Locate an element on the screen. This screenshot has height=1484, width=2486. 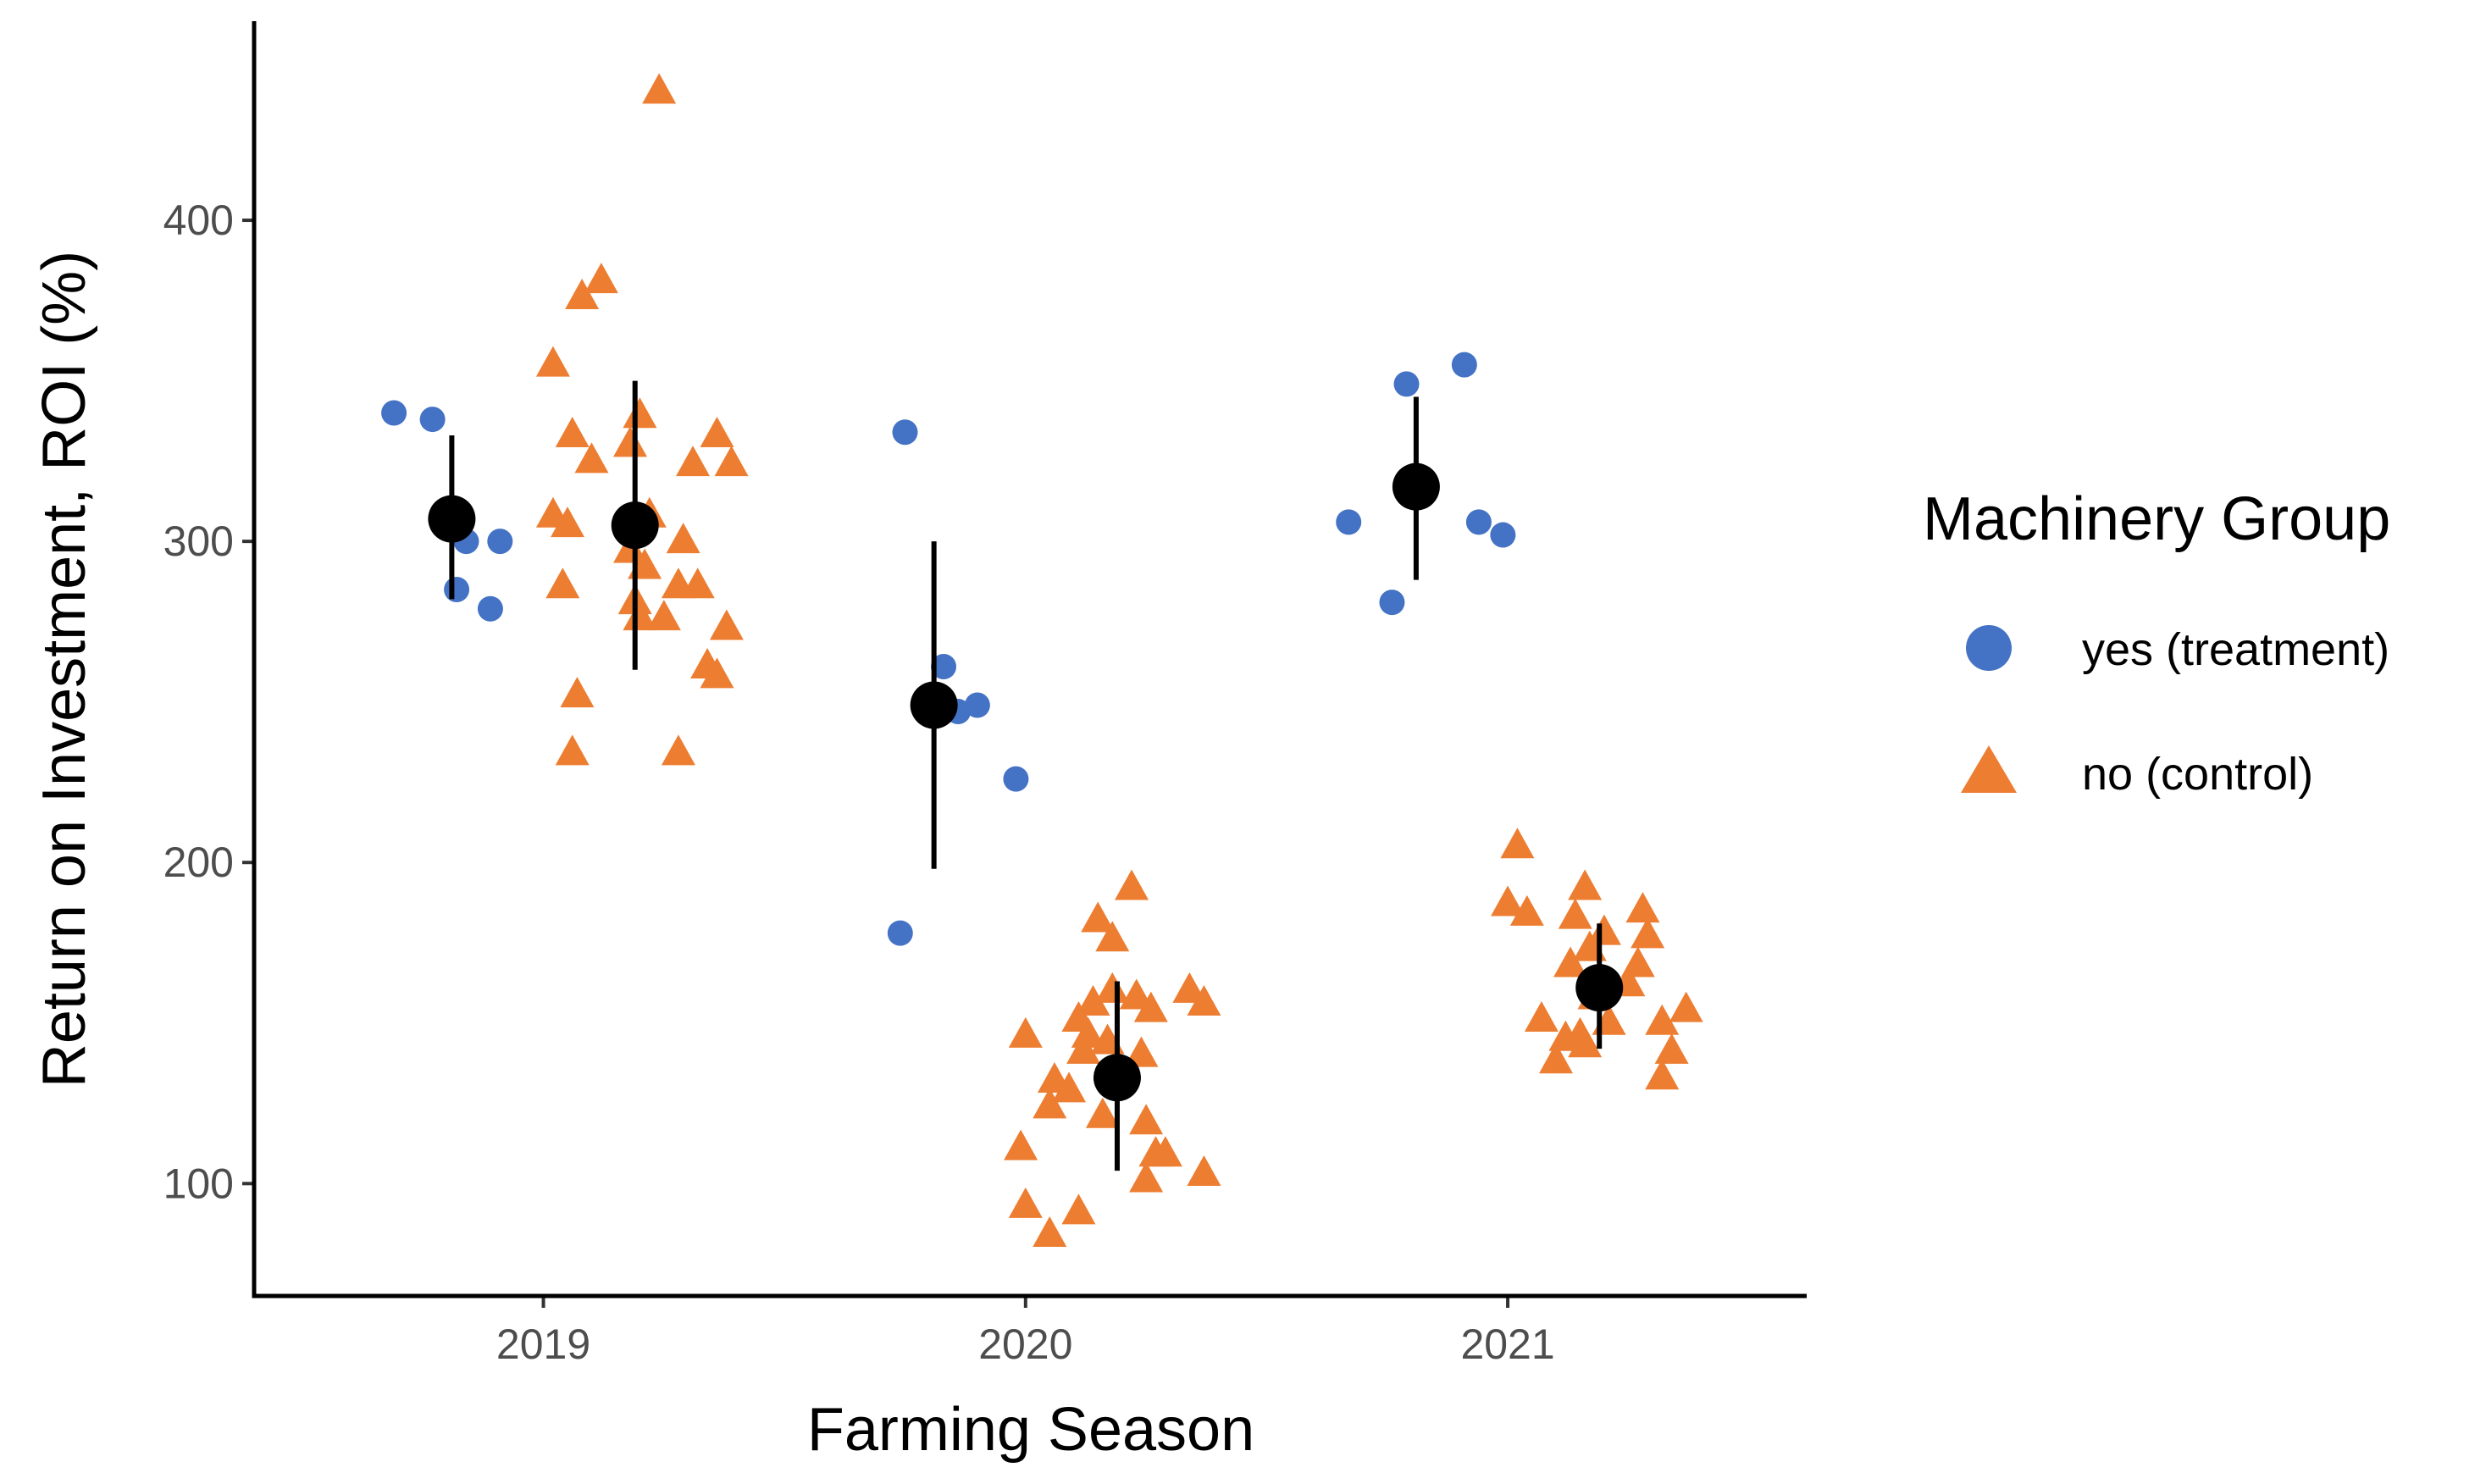
x-axis-ticks: 2019 2020 2021 is located at coordinates (1025, 1332).